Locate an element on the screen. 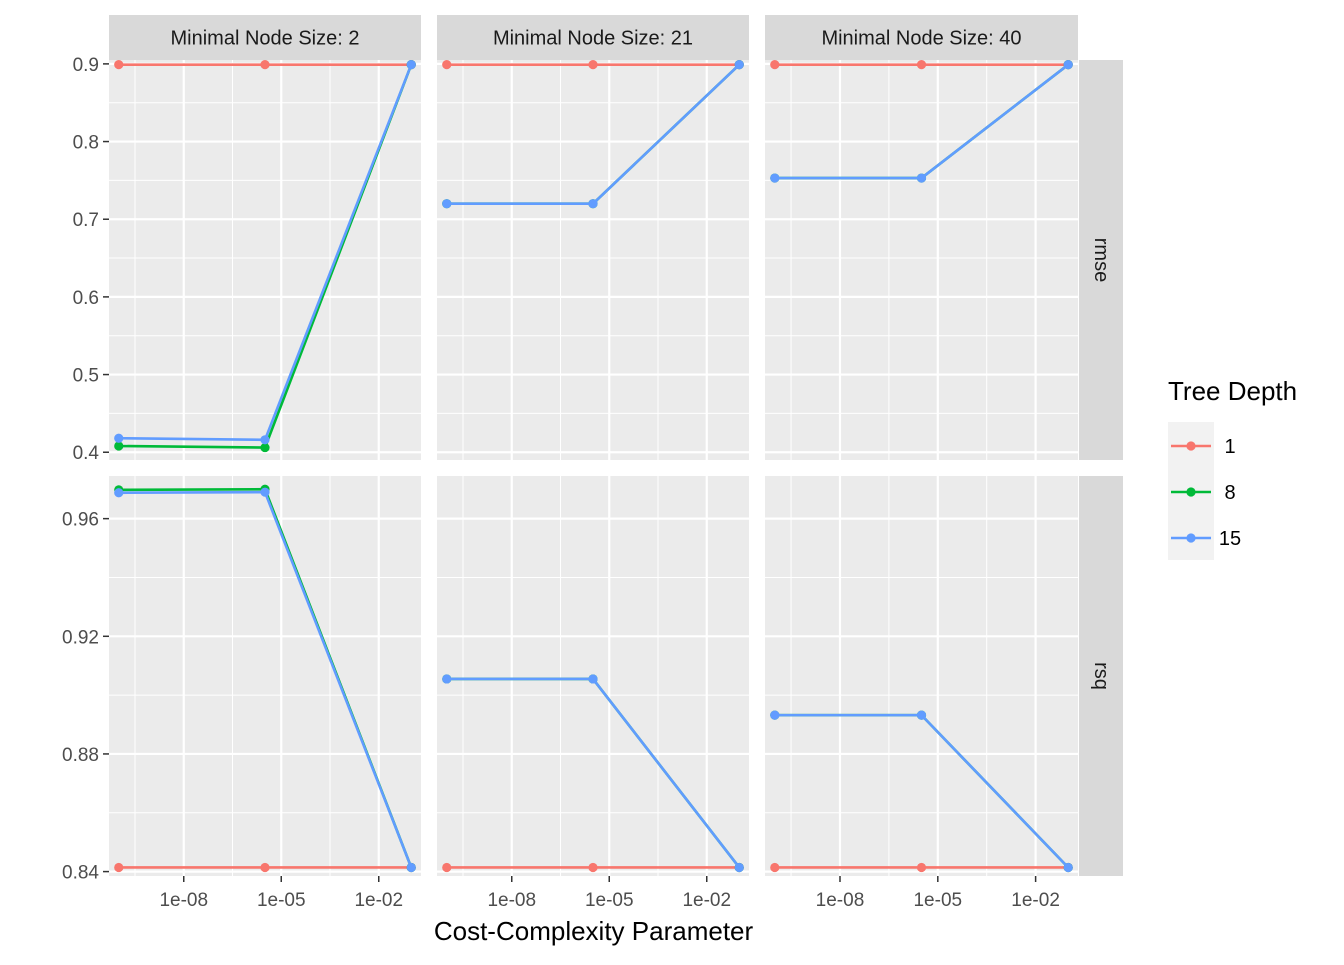 This screenshot has height=965, width=1344. y-tick-label: 0.88 is located at coordinates (80, 755).